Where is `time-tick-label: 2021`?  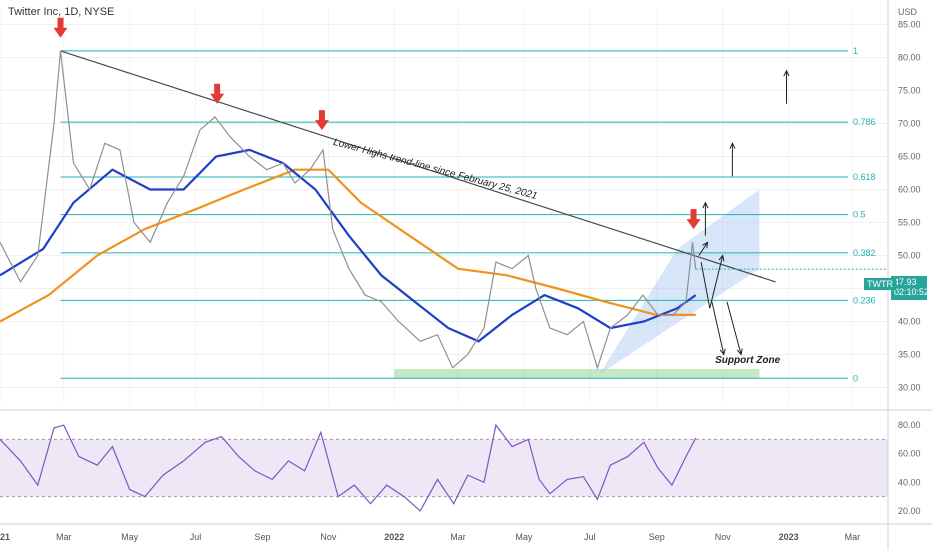 time-tick-label: 2021 is located at coordinates (5, 537).